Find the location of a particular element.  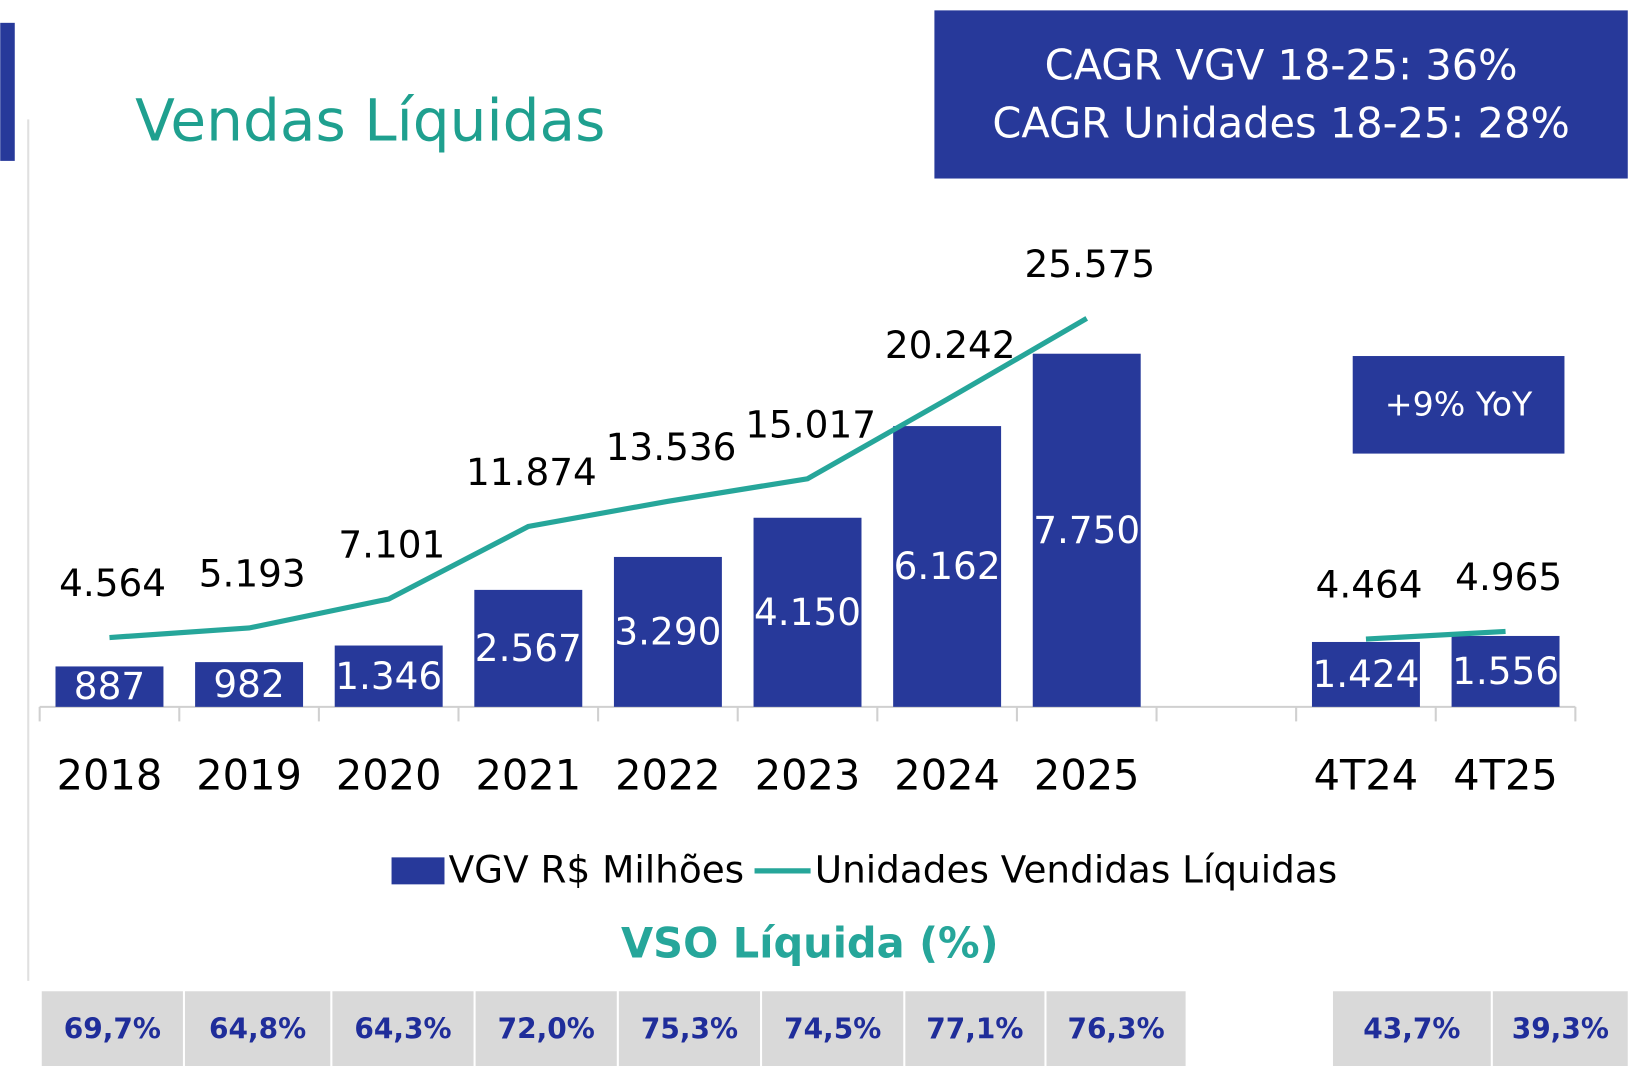

bar-value-label: 7.750 is located at coordinates (1086, 530).